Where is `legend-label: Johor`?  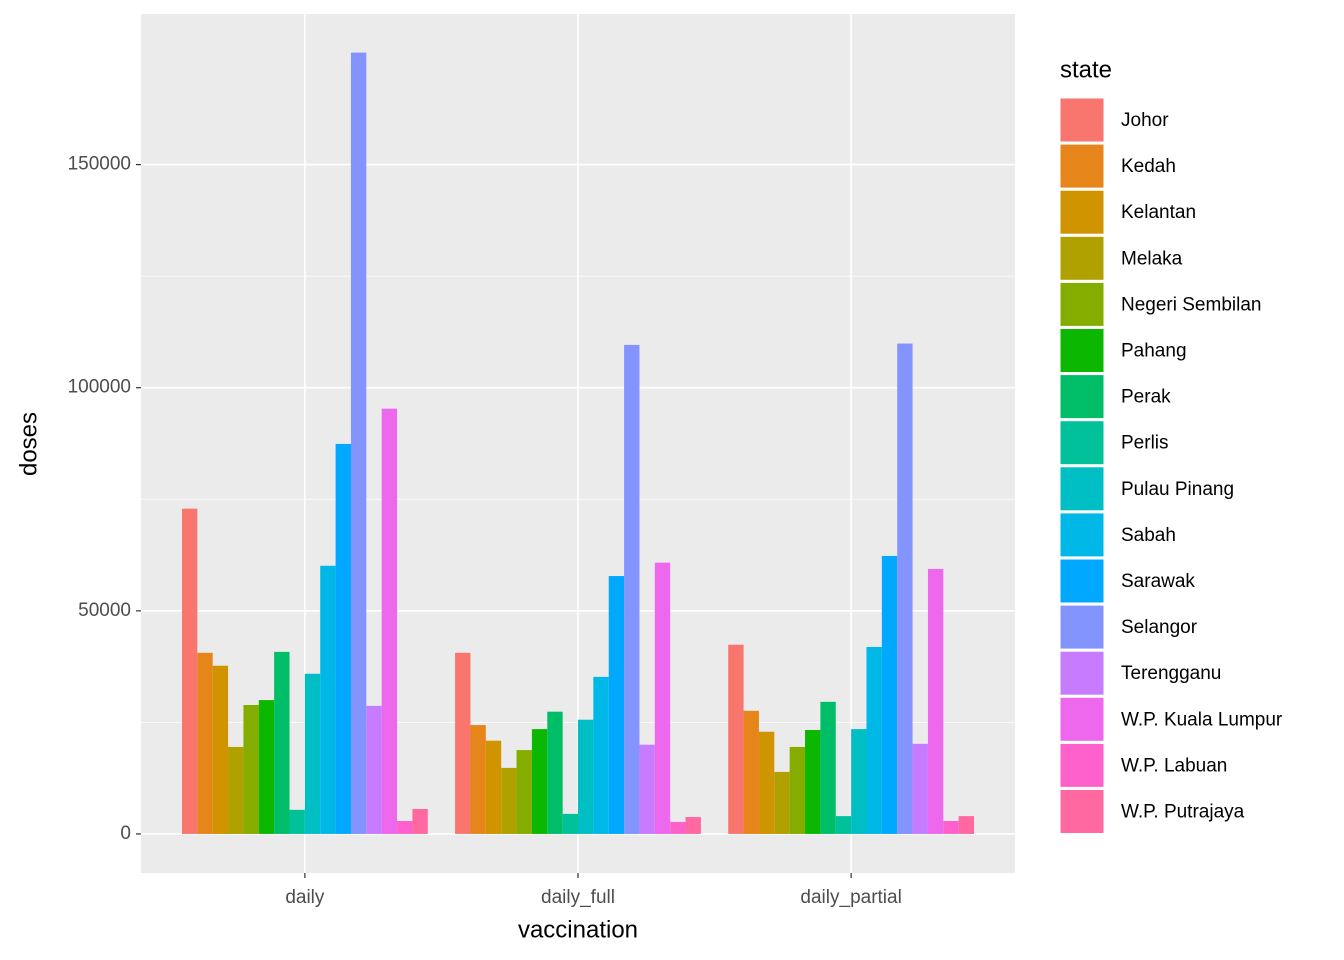 legend-label: Johor is located at coordinates (1145, 120).